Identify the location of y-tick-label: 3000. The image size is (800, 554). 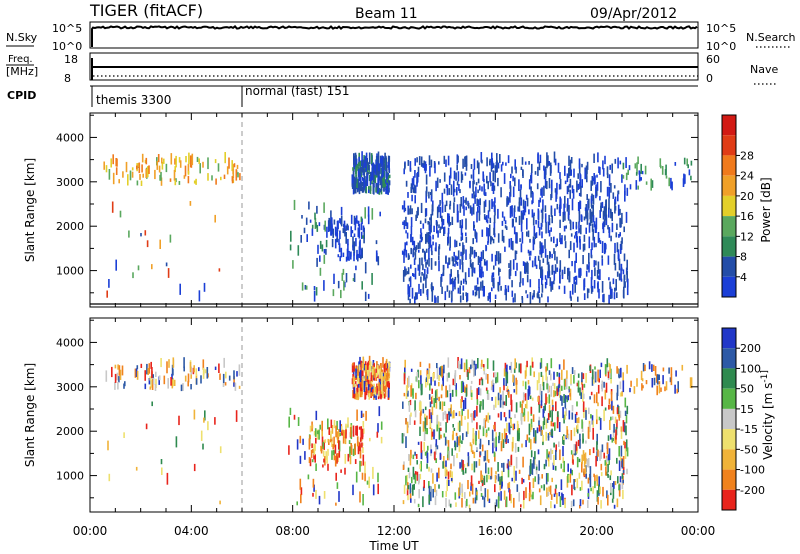
(70, 182).